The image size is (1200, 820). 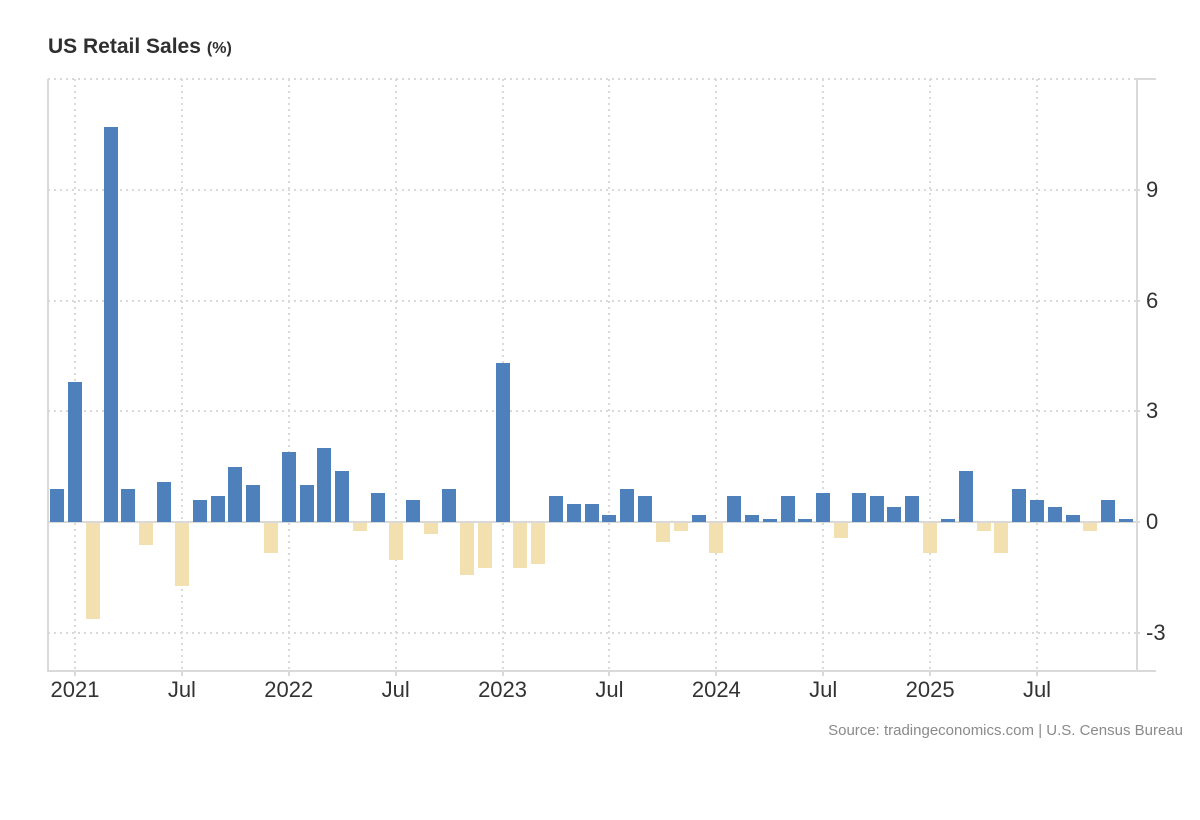 What do you see at coordinates (1152, 300) in the screenshot?
I see `y-axis-label-6: 6` at bounding box center [1152, 300].